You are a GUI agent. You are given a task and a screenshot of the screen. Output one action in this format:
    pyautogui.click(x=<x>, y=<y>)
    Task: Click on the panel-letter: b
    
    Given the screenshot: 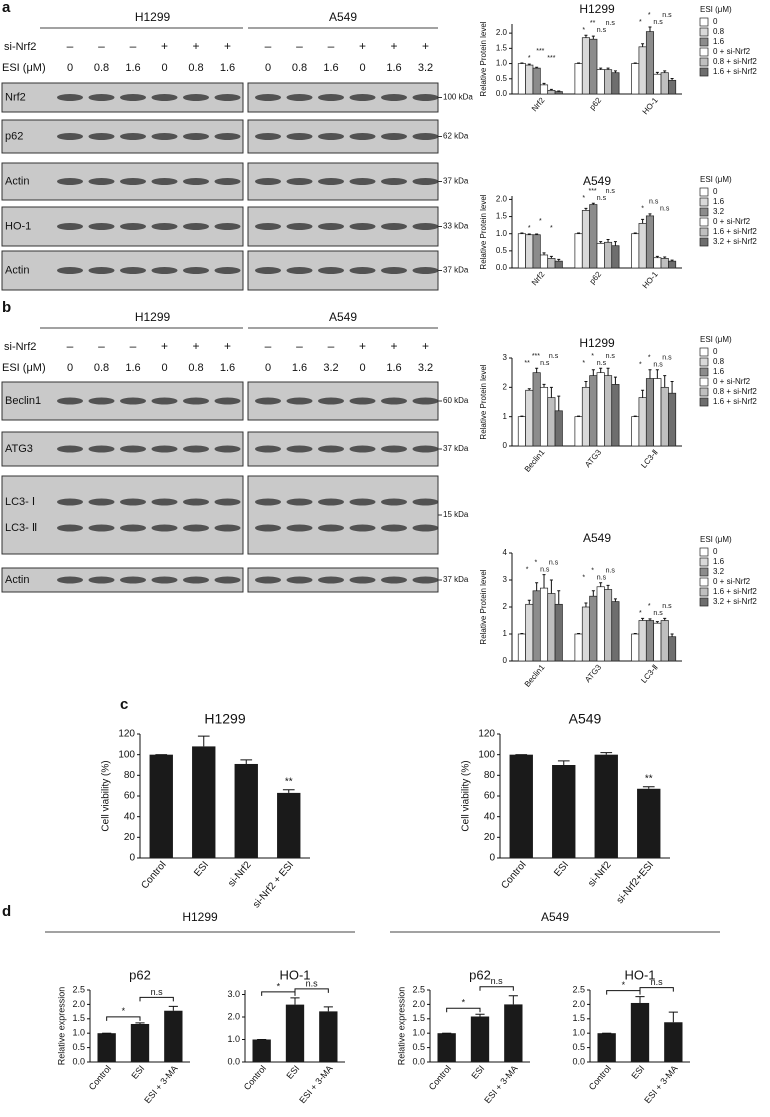 What is the action you would take?
    pyautogui.click(x=6, y=307)
    